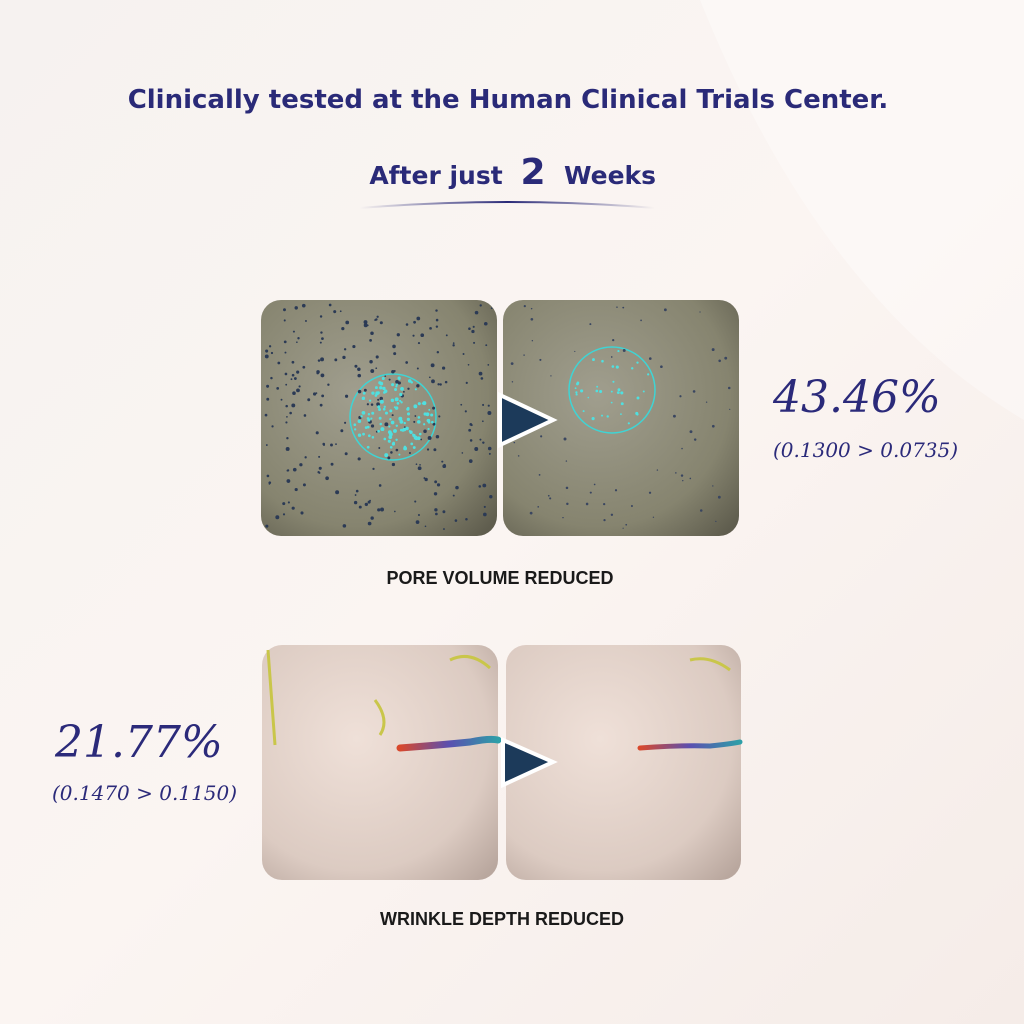 The width and height of the screenshot is (1024, 1024). Describe the element at coordinates (856, 397) in the screenshot. I see `percent: 43.46%` at that location.